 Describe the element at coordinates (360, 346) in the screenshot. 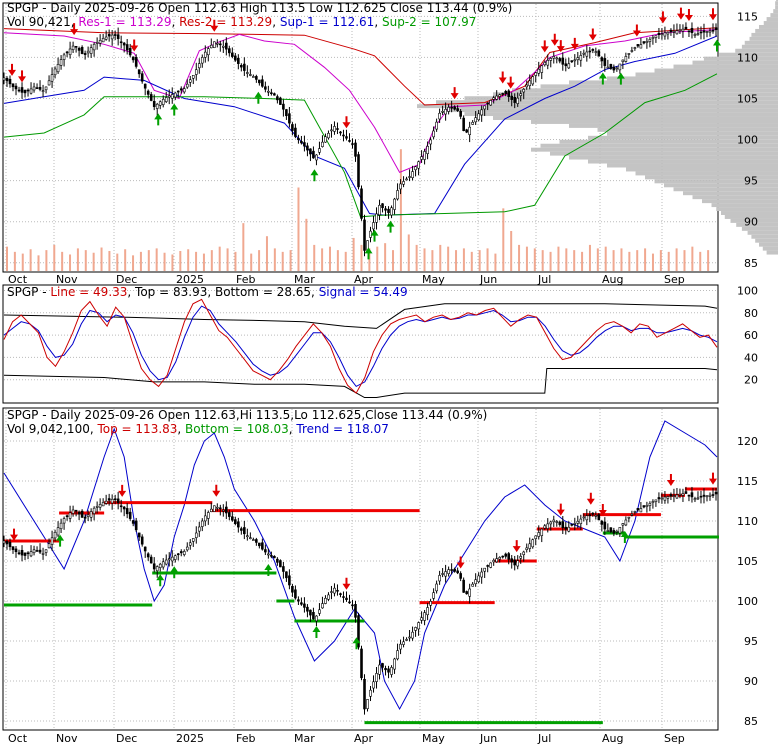

I see `oscillator-line` at that location.